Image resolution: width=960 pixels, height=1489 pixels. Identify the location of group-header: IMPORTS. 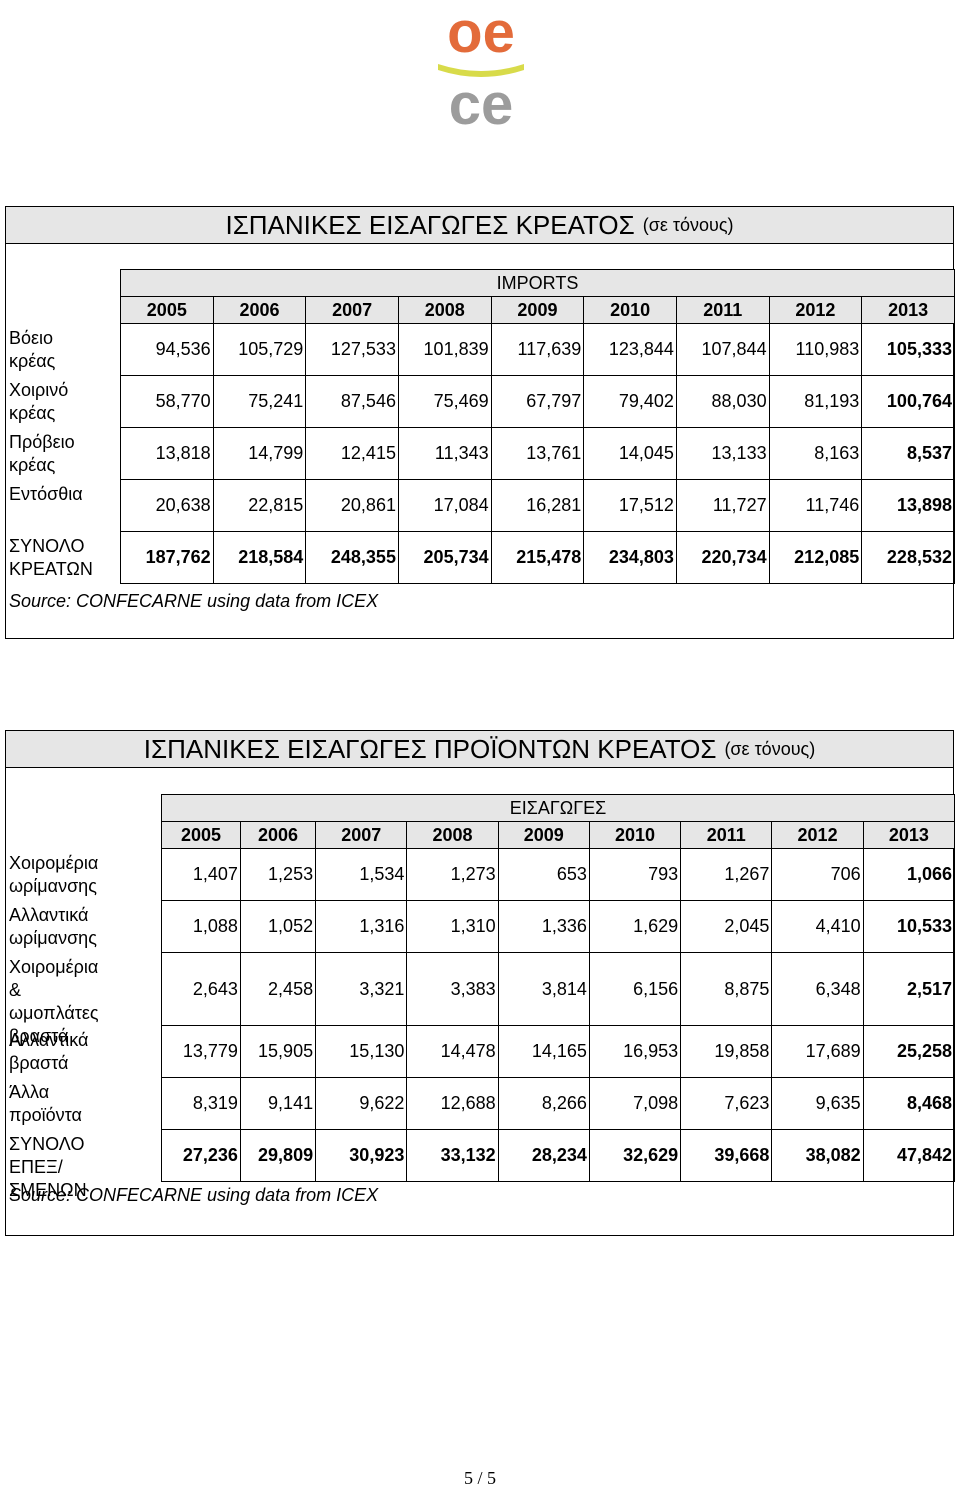
(537, 283).